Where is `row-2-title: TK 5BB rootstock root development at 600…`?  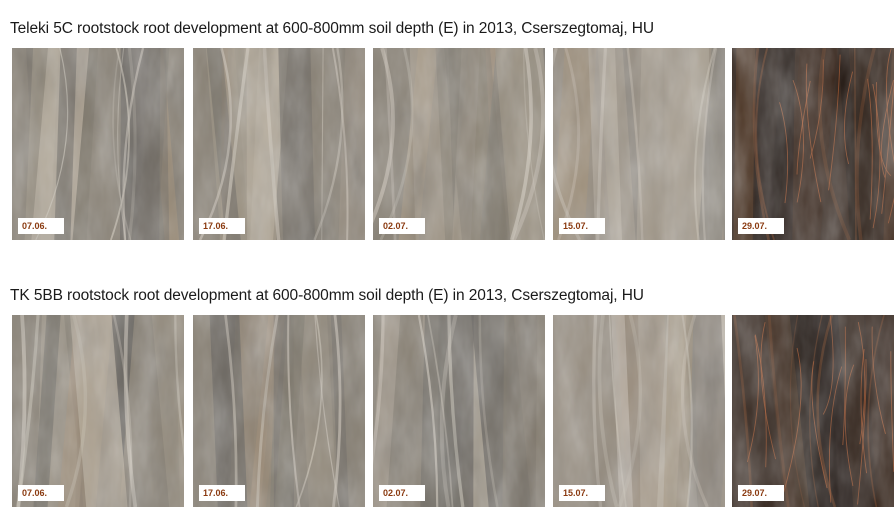
row-2-title: TK 5BB rootstock root development at 600… is located at coordinates (327, 295).